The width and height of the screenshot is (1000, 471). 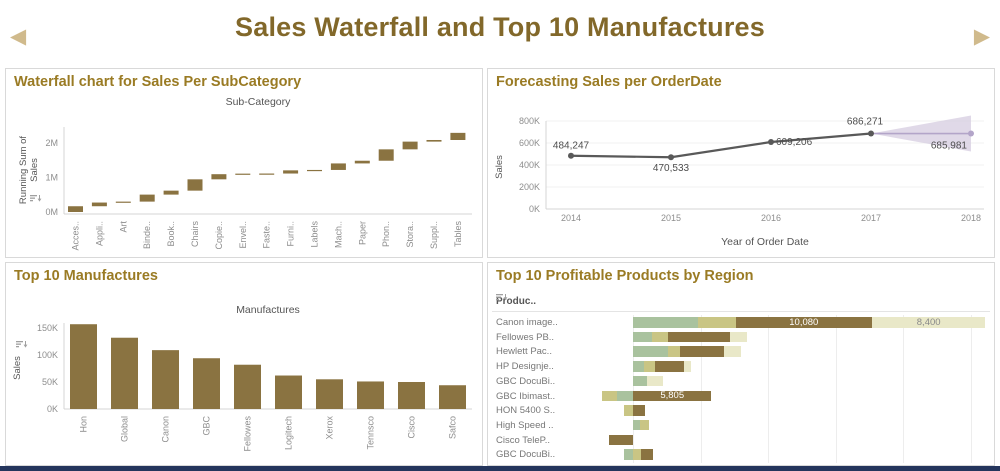 What do you see at coordinates (502, 297) in the screenshot?
I see `sort-descending-icon` at bounding box center [502, 297].